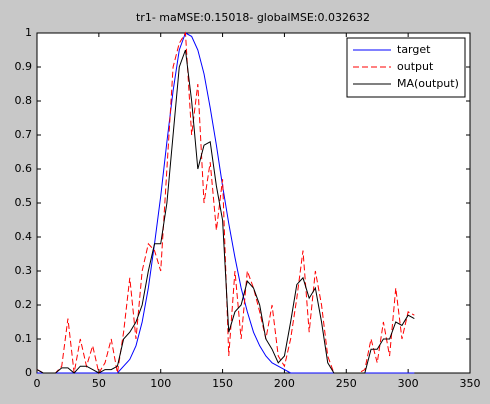  What do you see at coordinates (24, 304) in the screenshot?
I see `y-tick-label: 0.2` at bounding box center [24, 304].